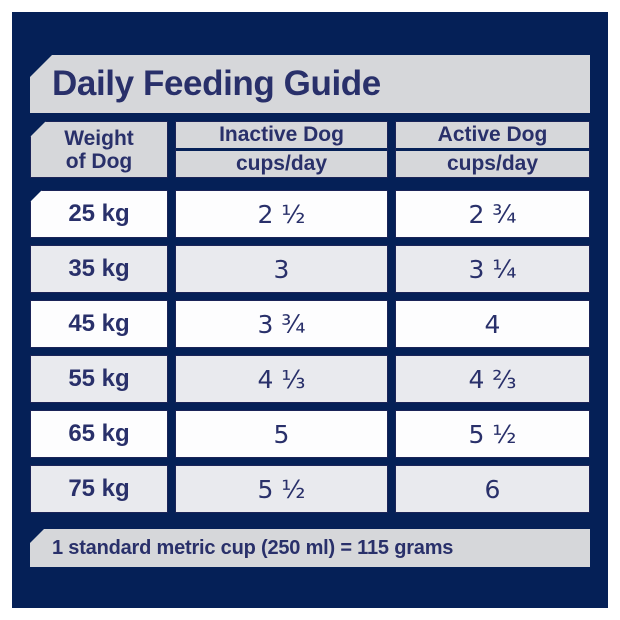  What do you see at coordinates (492, 269) in the screenshot?
I see `active-cell: 3 ¼` at bounding box center [492, 269].